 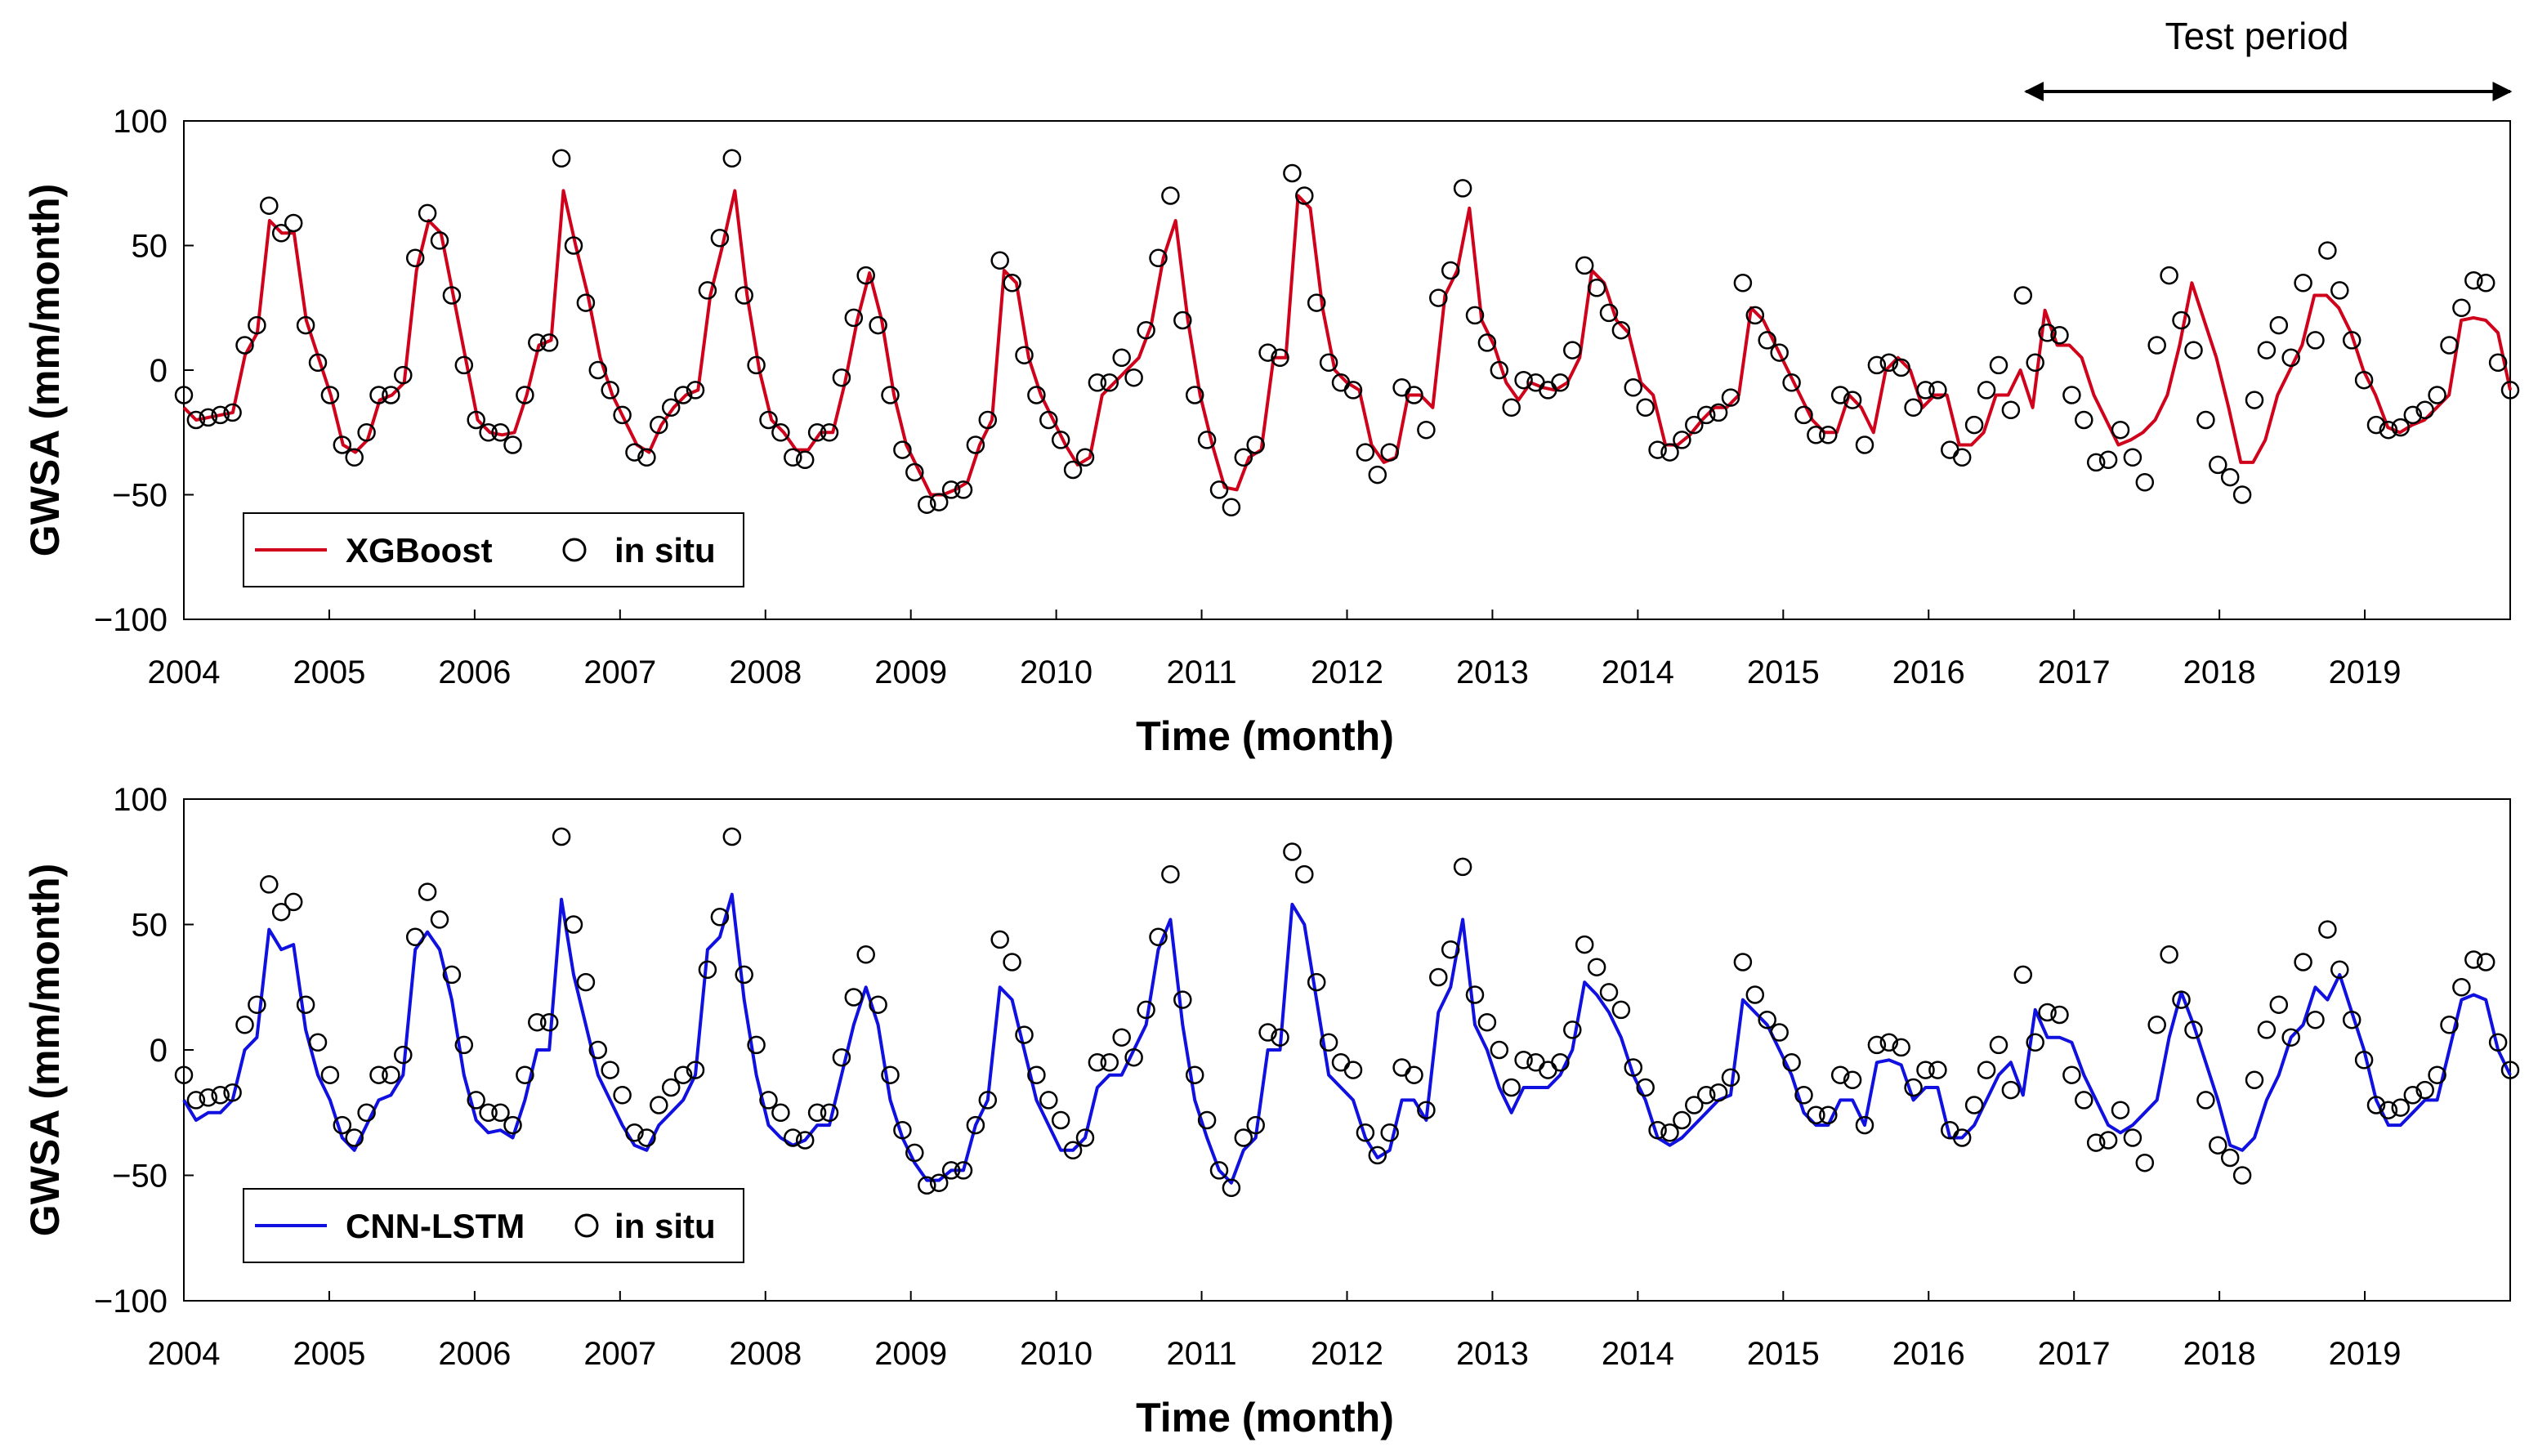 What do you see at coordinates (141, 800) in the screenshot?
I see `y-tick-label: 100` at bounding box center [141, 800].